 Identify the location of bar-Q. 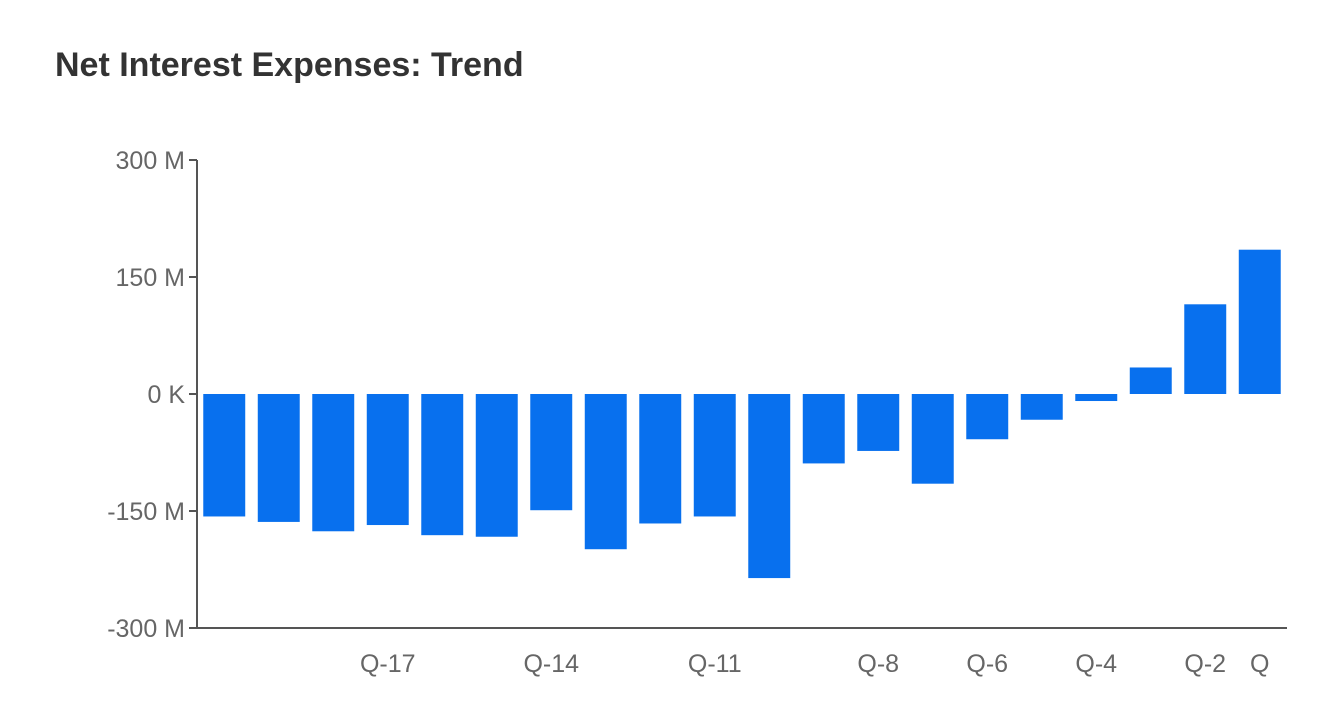
(1259, 321).